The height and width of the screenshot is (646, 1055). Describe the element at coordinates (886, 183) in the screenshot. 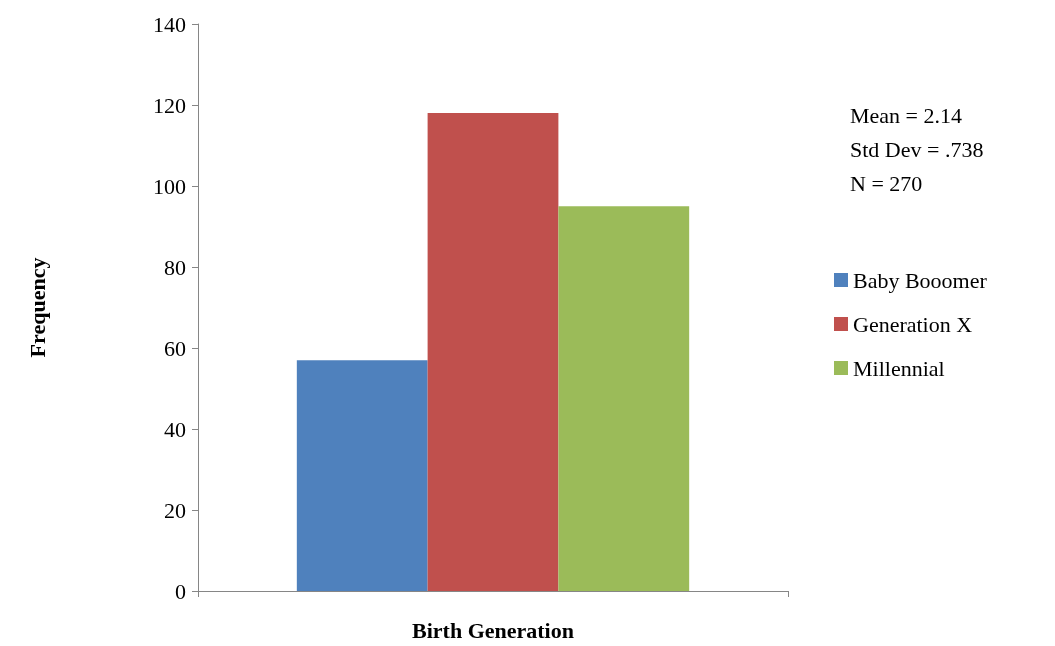

I see `text: N = 270` at that location.